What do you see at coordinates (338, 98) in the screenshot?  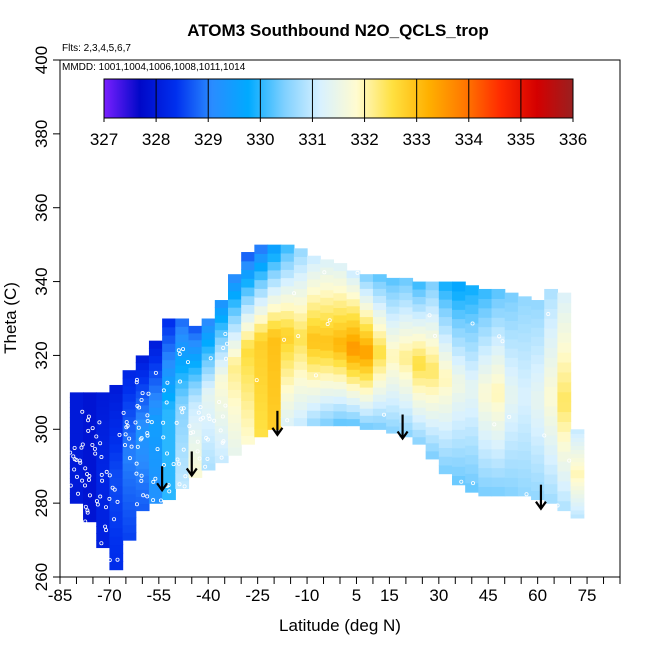 I see `colorbar-gradient` at bounding box center [338, 98].